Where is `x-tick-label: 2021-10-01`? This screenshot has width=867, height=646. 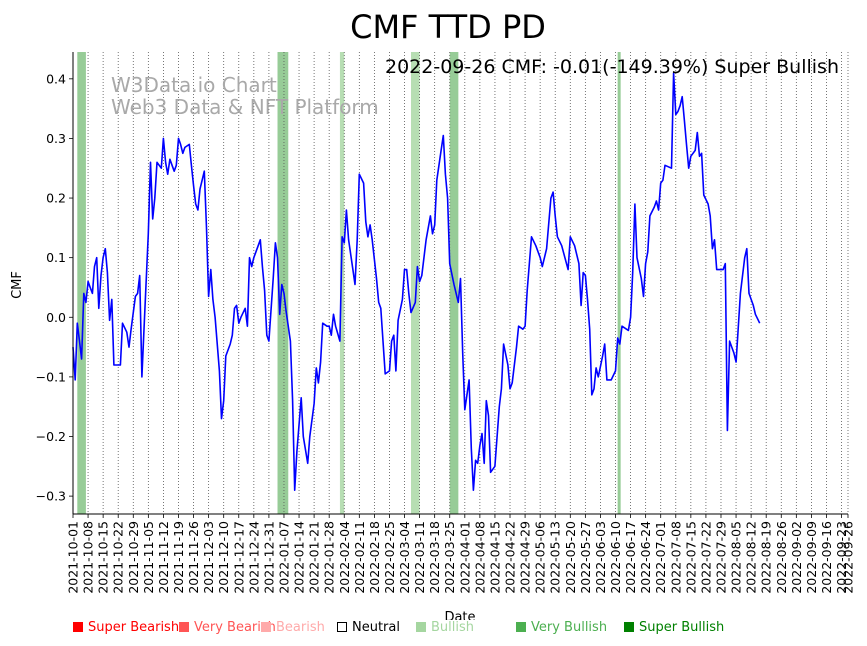
x-tick-label: 2021-10-01 is located at coordinates (73, 557).